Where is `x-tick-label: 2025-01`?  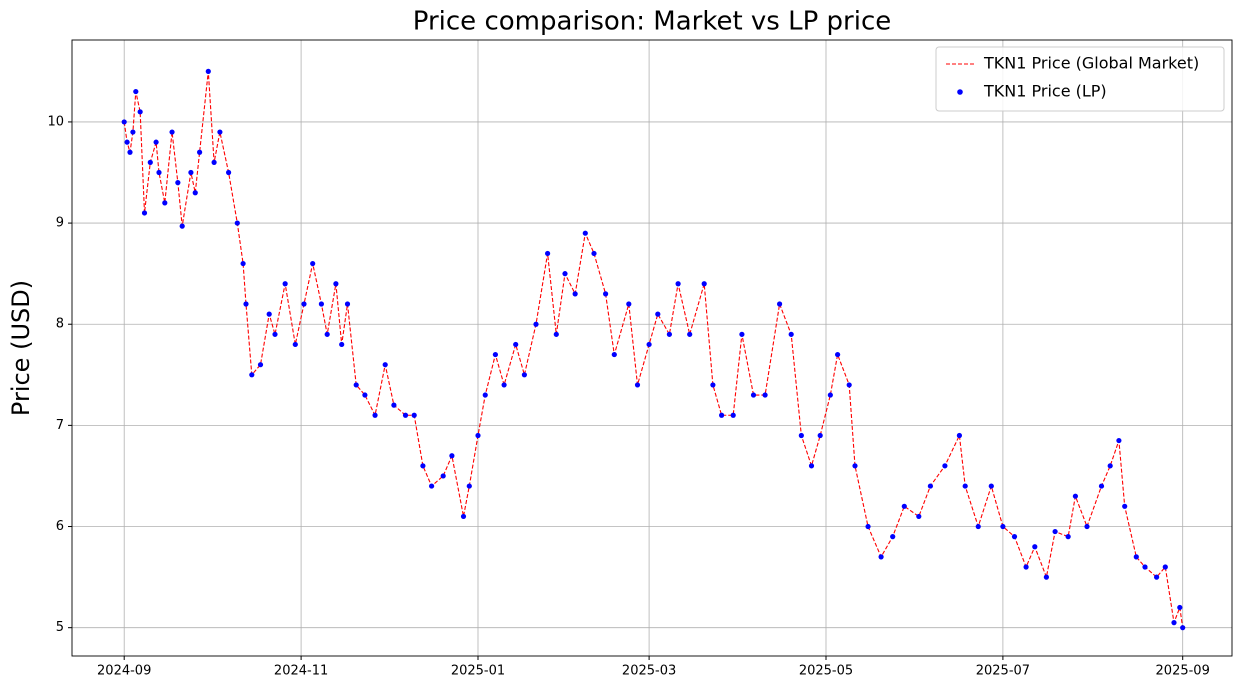
x-tick-label: 2025-01 is located at coordinates (478, 671).